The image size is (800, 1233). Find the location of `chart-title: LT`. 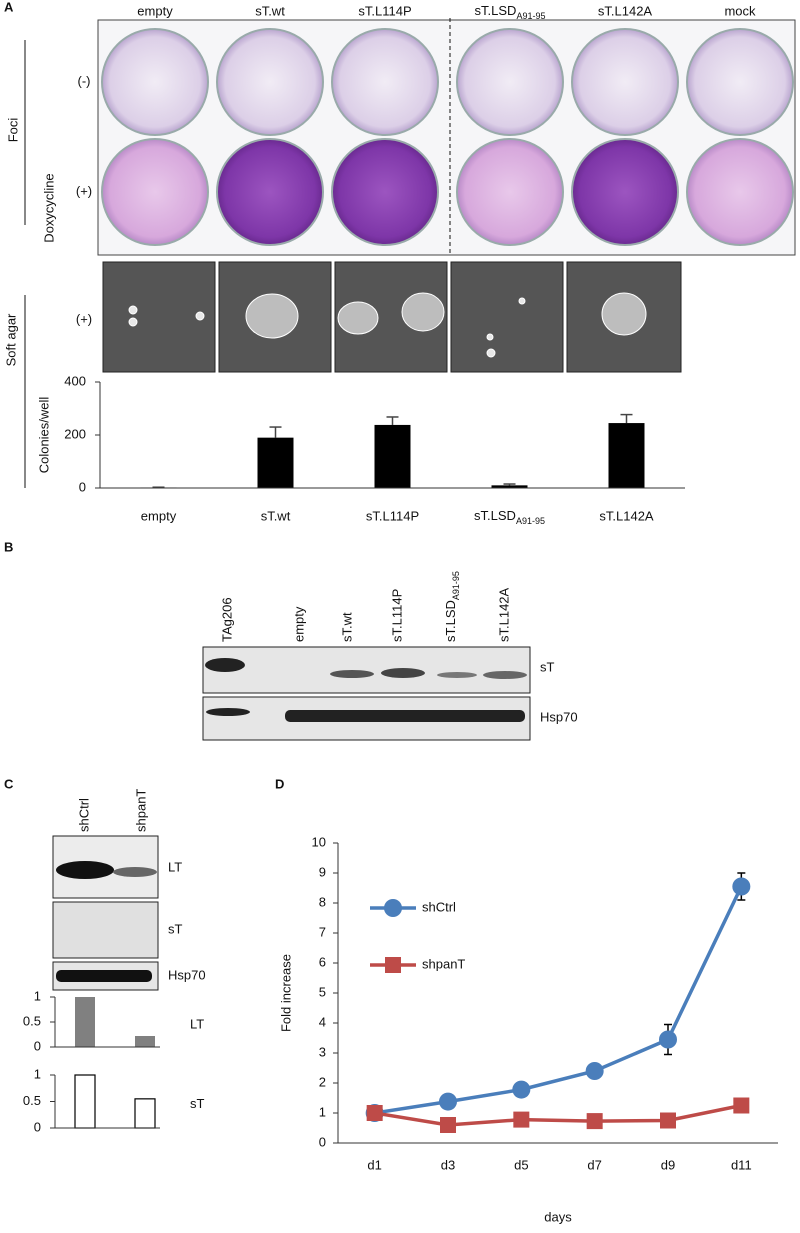

chart-title: LT is located at coordinates (197, 1023).